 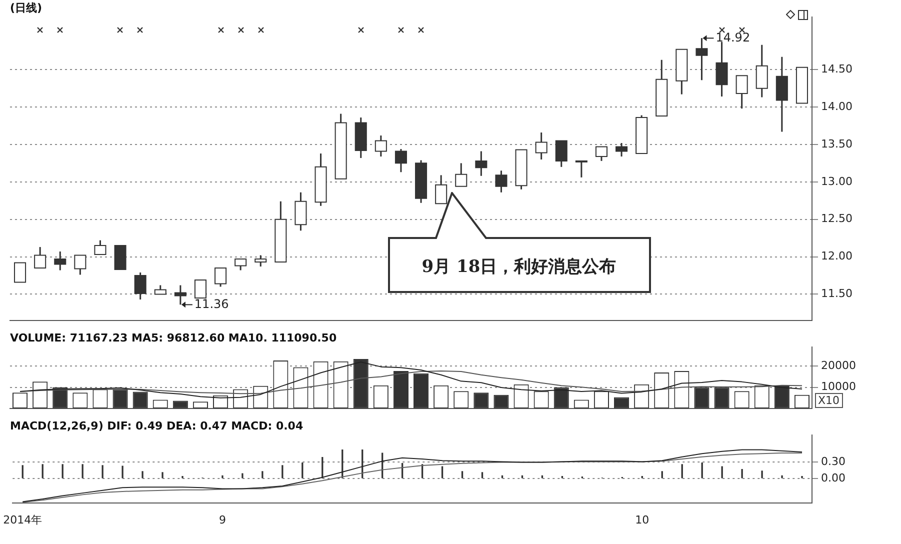 I want to click on chart-title: (日线), so click(x=26, y=7).